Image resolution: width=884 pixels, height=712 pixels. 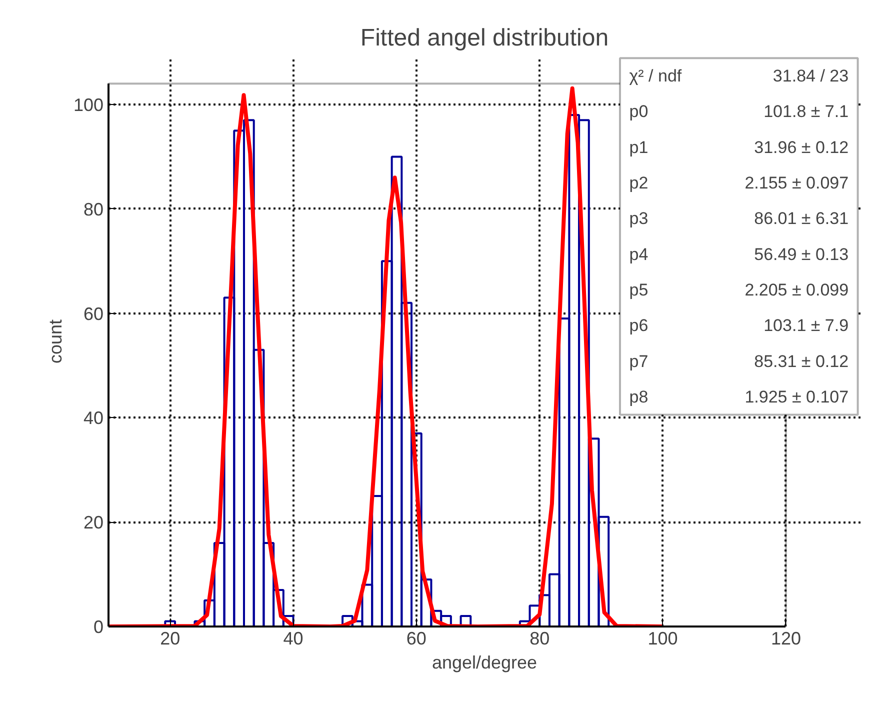 What do you see at coordinates (638, 326) in the screenshot?
I see `annotation: p6` at bounding box center [638, 326].